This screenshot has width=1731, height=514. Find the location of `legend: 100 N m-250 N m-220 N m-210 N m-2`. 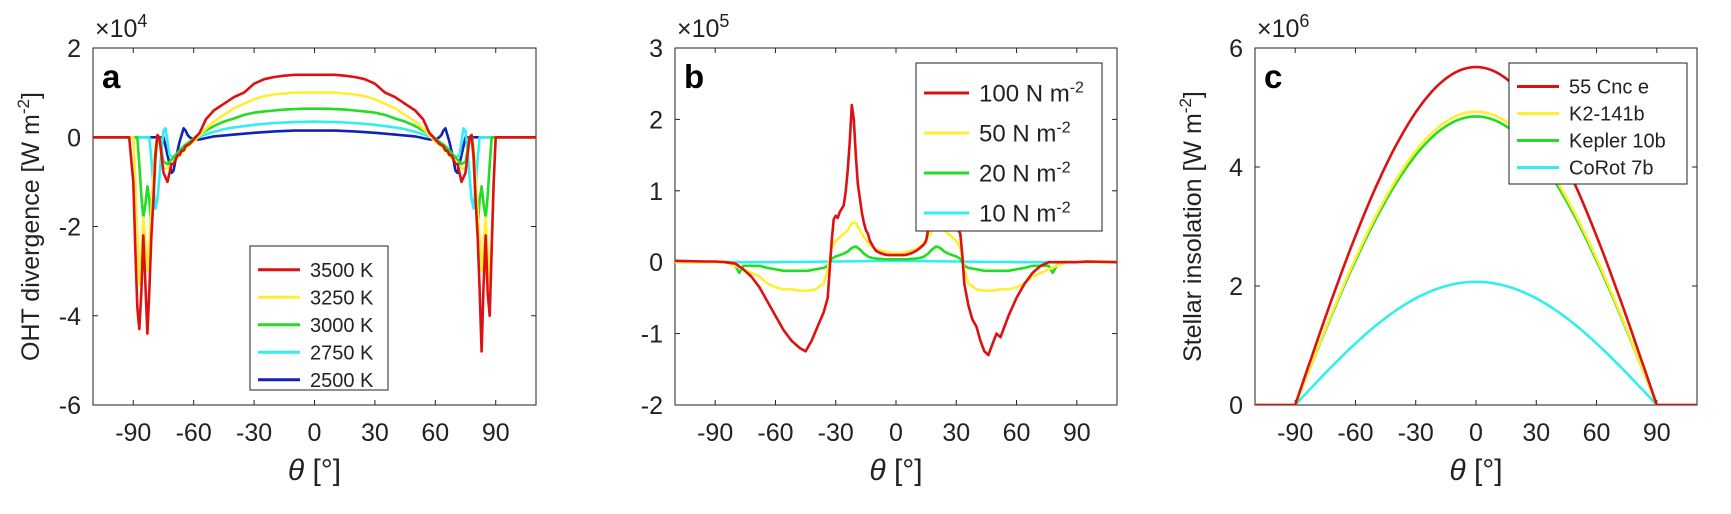

legend: 100 N m-250 N m-220 N m-210 N m-2 is located at coordinates (1009, 147).